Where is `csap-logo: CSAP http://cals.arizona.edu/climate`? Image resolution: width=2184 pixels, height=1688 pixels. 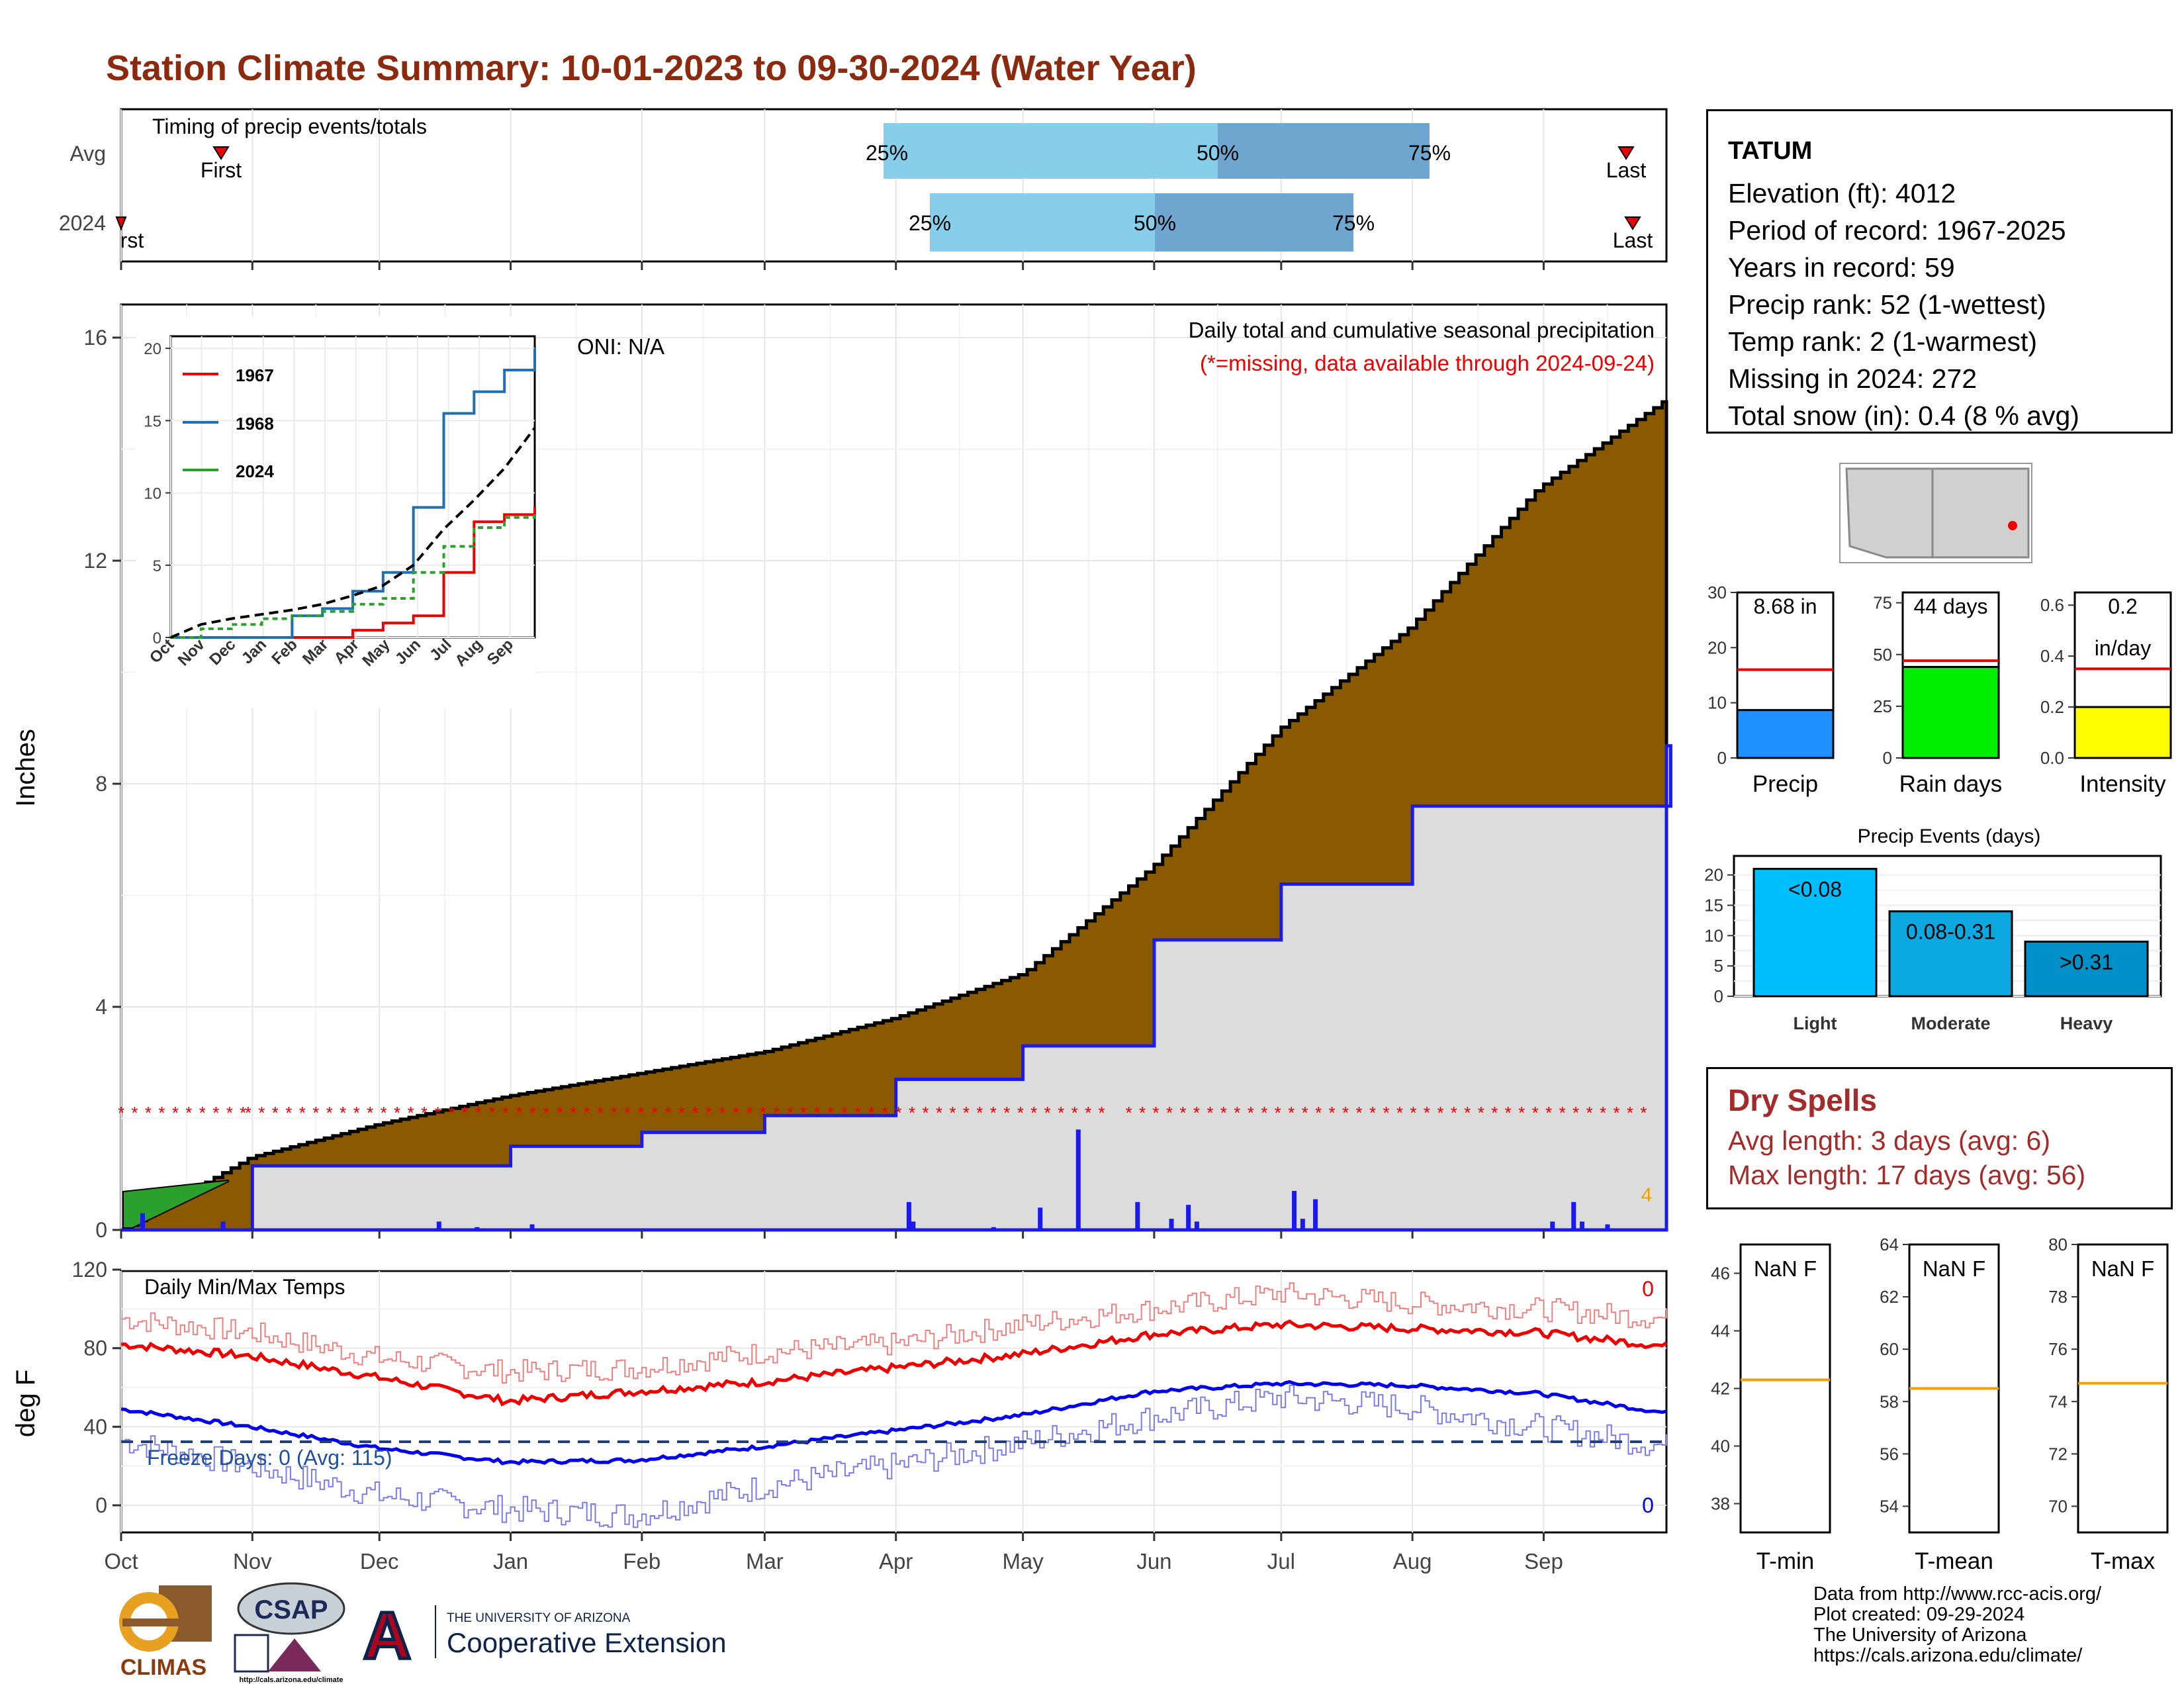
csap-logo: CSAP http://cals.arizona.edu/climate is located at coordinates (287, 1632).